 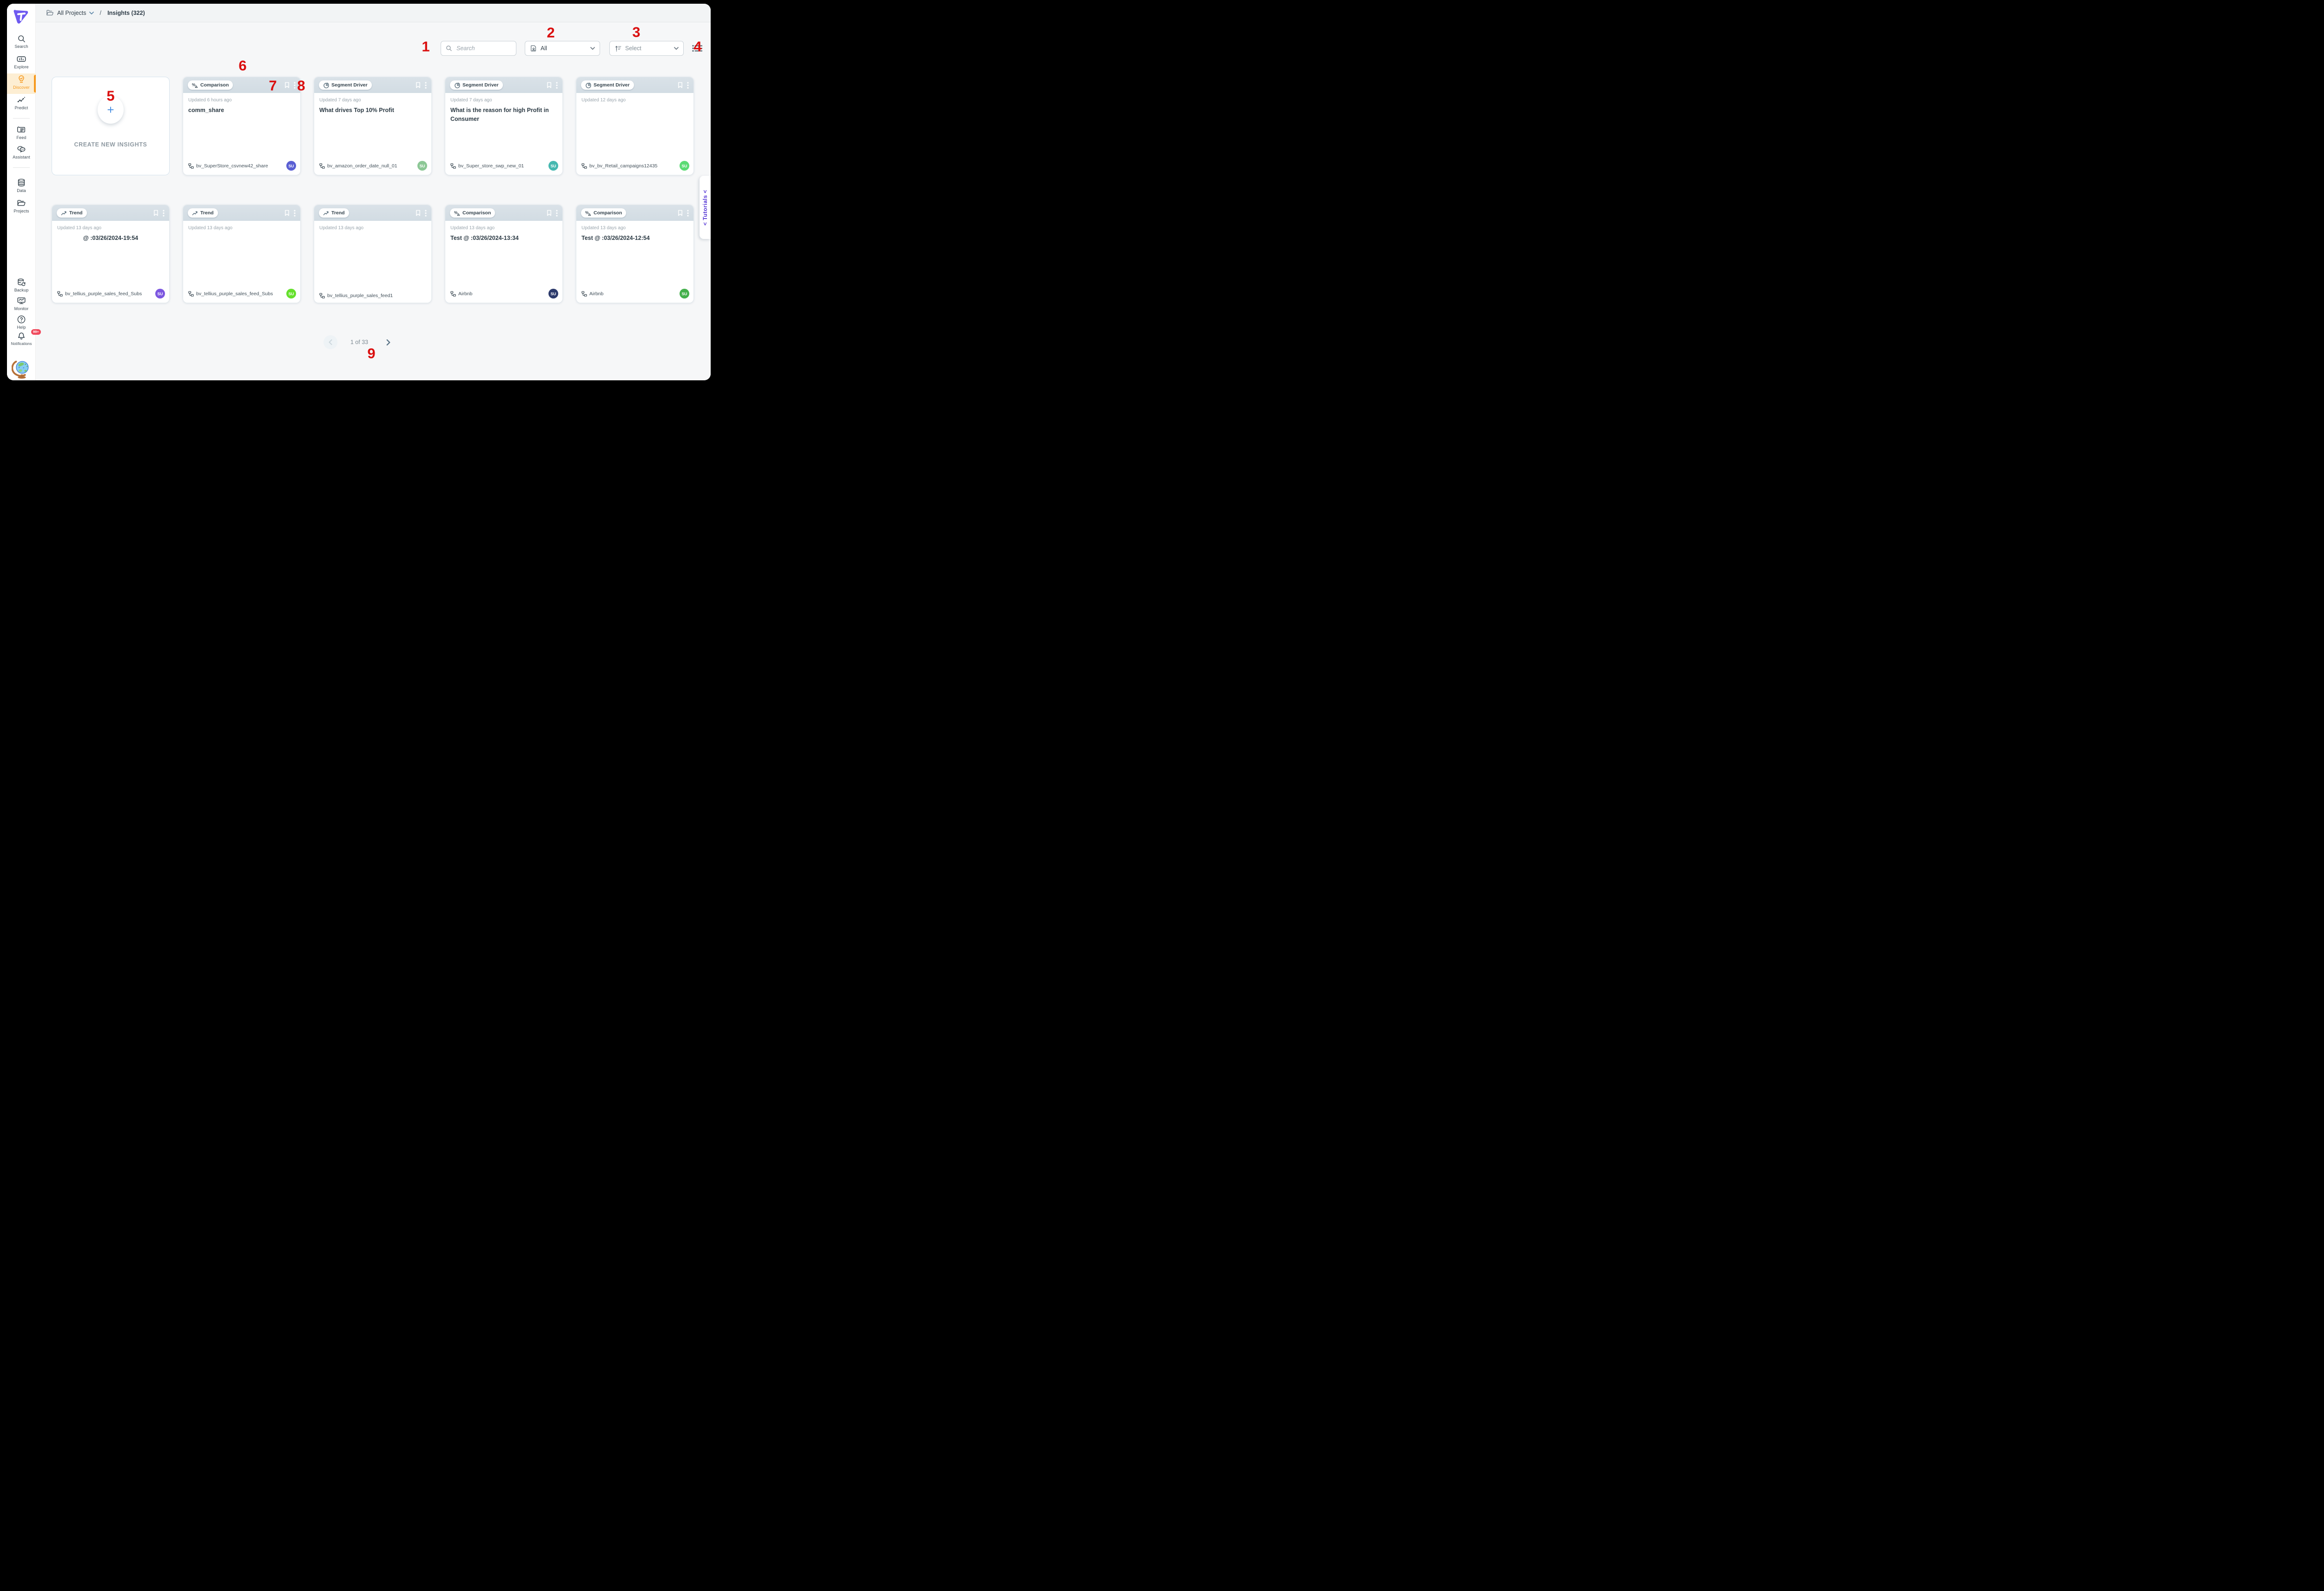 I want to click on sidebar-item-label: Backup, so click(x=21, y=290).